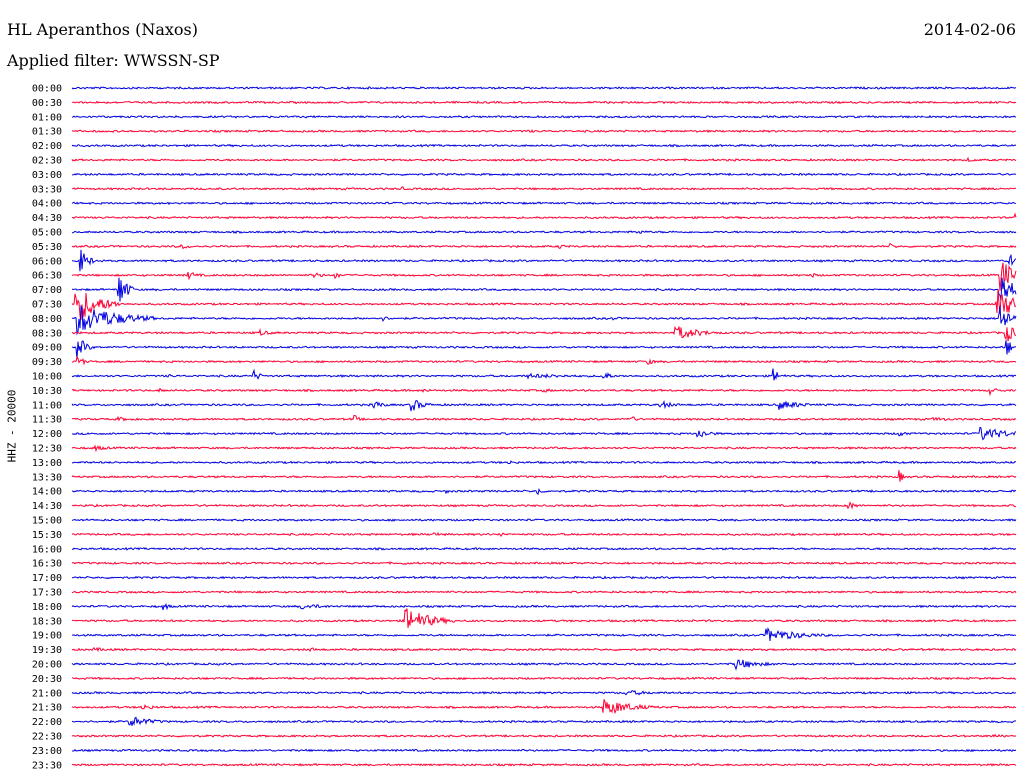 The height and width of the screenshot is (780, 1024). Describe the element at coordinates (47, 650) in the screenshot. I see `row-time-label: 19:30` at that location.